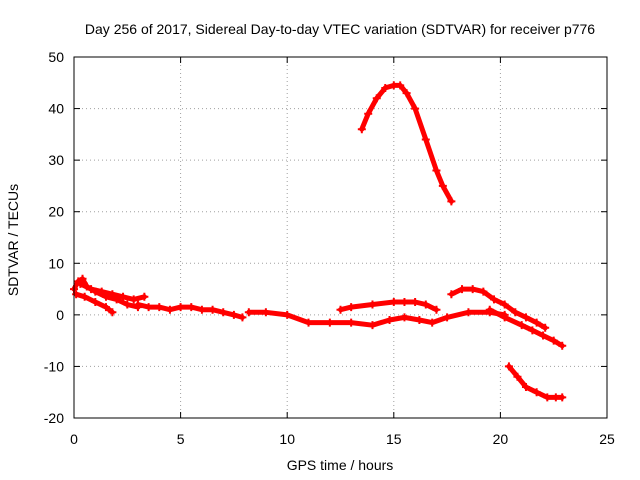  What do you see at coordinates (501, 439) in the screenshot?
I see `x-tick-label: 20` at bounding box center [501, 439].